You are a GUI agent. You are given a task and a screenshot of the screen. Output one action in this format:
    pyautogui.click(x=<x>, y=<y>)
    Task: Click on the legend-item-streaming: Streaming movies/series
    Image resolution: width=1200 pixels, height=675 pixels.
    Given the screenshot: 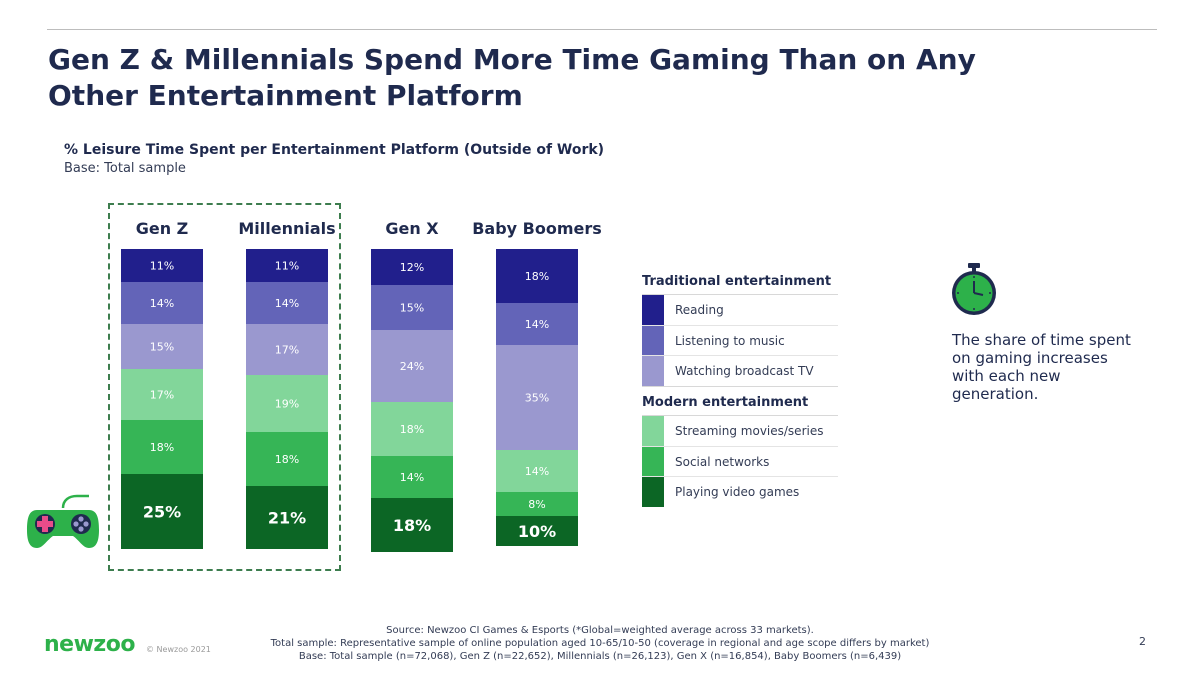 What is the action you would take?
    pyautogui.click(x=740, y=431)
    